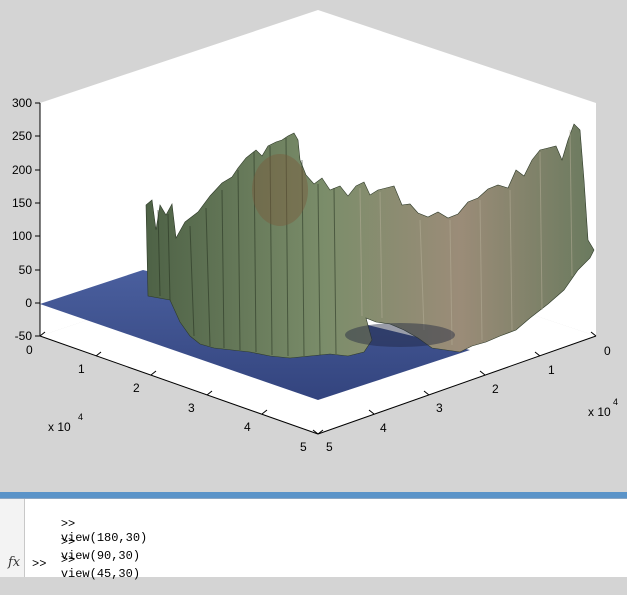  I want to click on z-tick-label: -50, so click(24, 336).